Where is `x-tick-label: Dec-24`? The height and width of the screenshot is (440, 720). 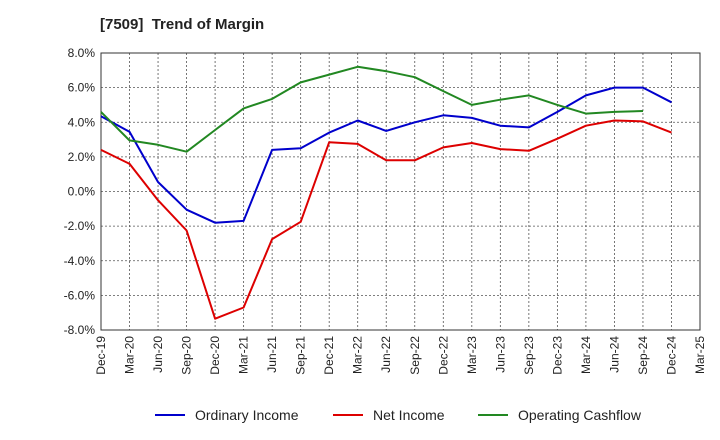 x-tick-label: Dec-24 is located at coordinates (671, 355).